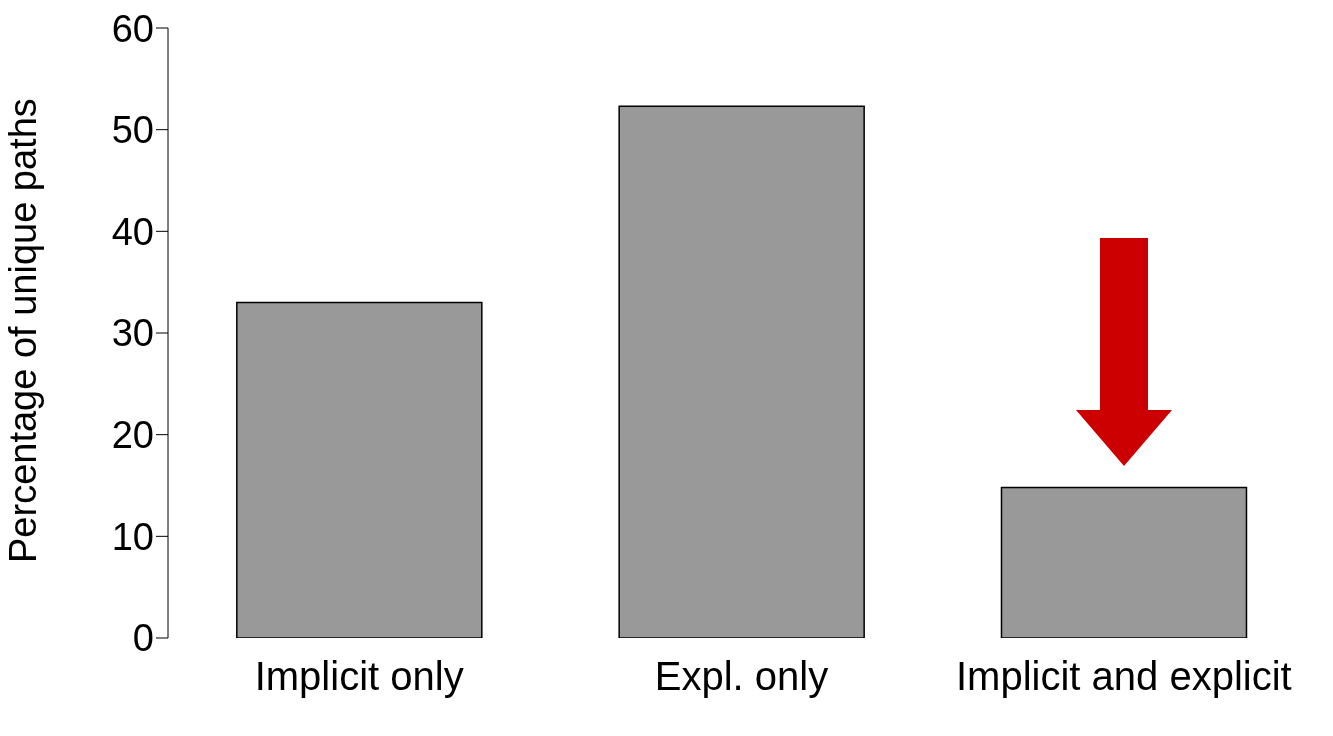  I want to click on y-tick-label: 40, so click(132, 231).